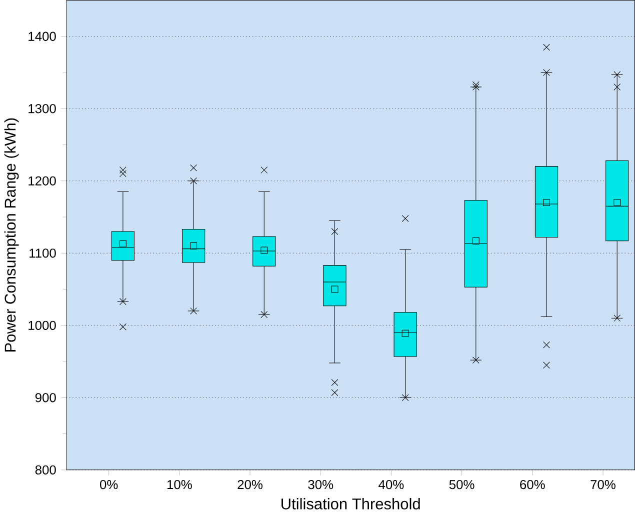  I want to click on y-tick-label: 1000, so click(42, 325).